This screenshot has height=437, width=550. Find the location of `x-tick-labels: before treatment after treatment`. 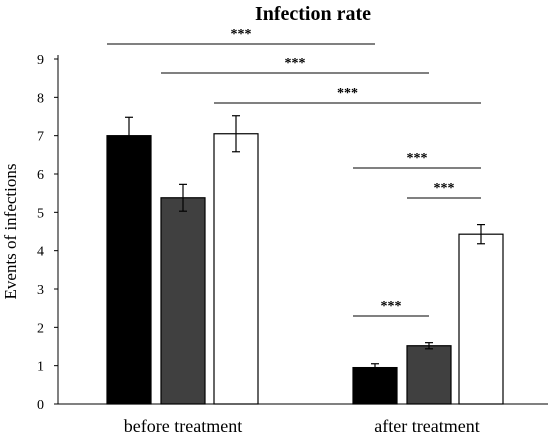

x-tick-labels: before treatment after treatment is located at coordinates (302, 426).